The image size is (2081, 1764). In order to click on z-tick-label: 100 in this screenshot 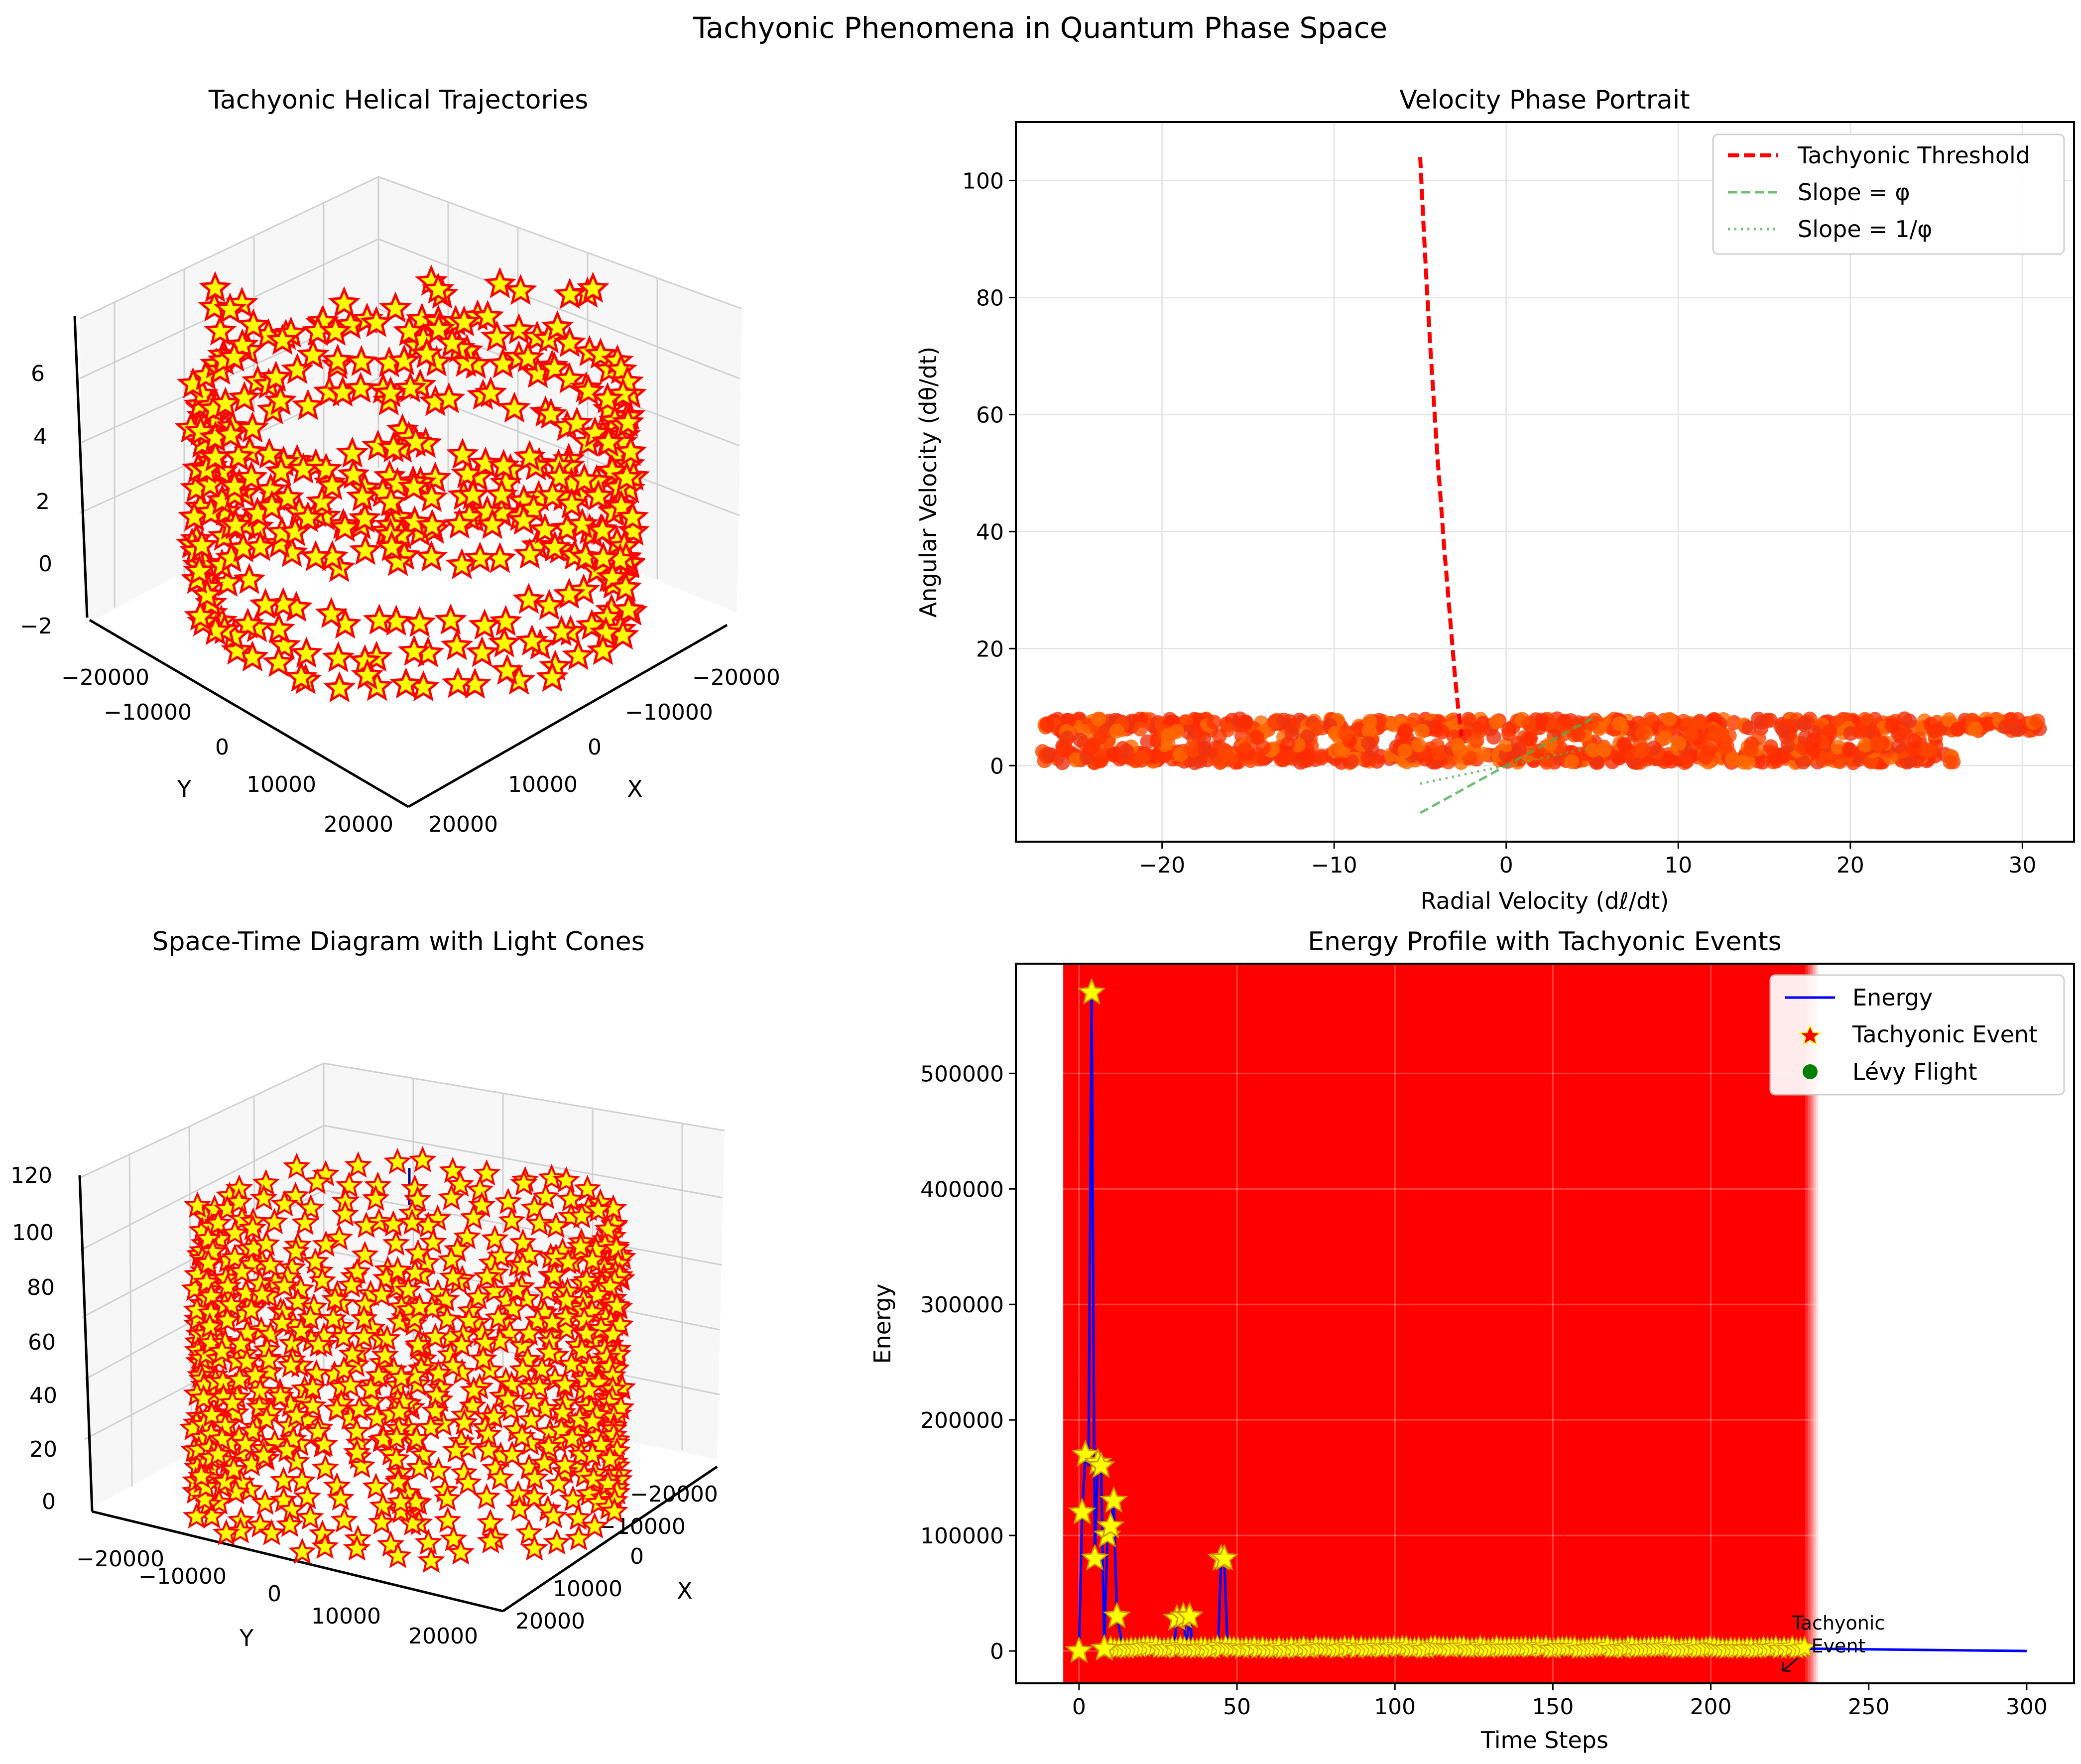, I will do `click(33, 1233)`.